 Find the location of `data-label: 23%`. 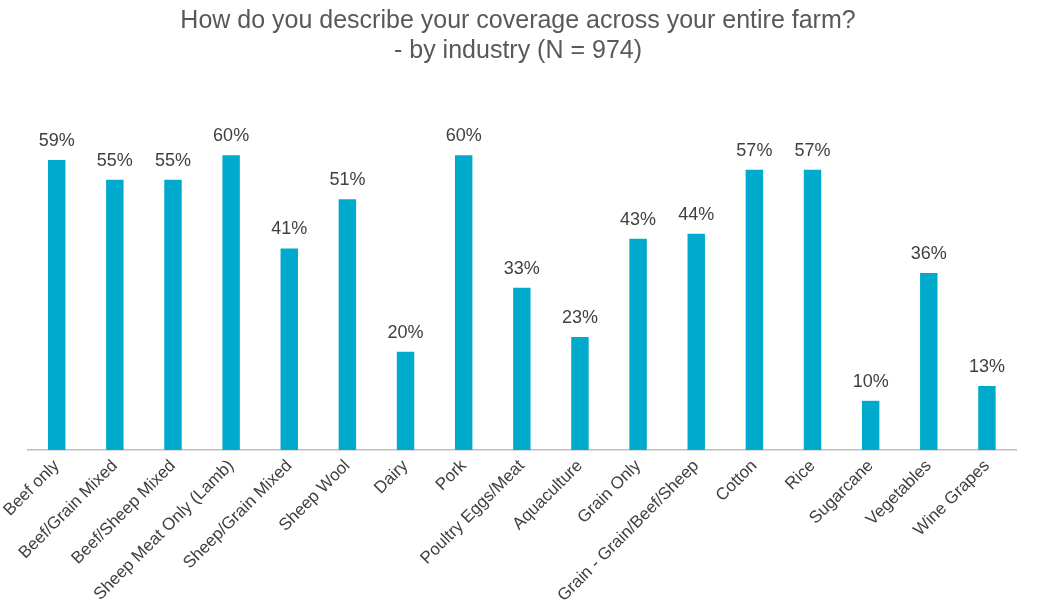

data-label: 23% is located at coordinates (579, 316).